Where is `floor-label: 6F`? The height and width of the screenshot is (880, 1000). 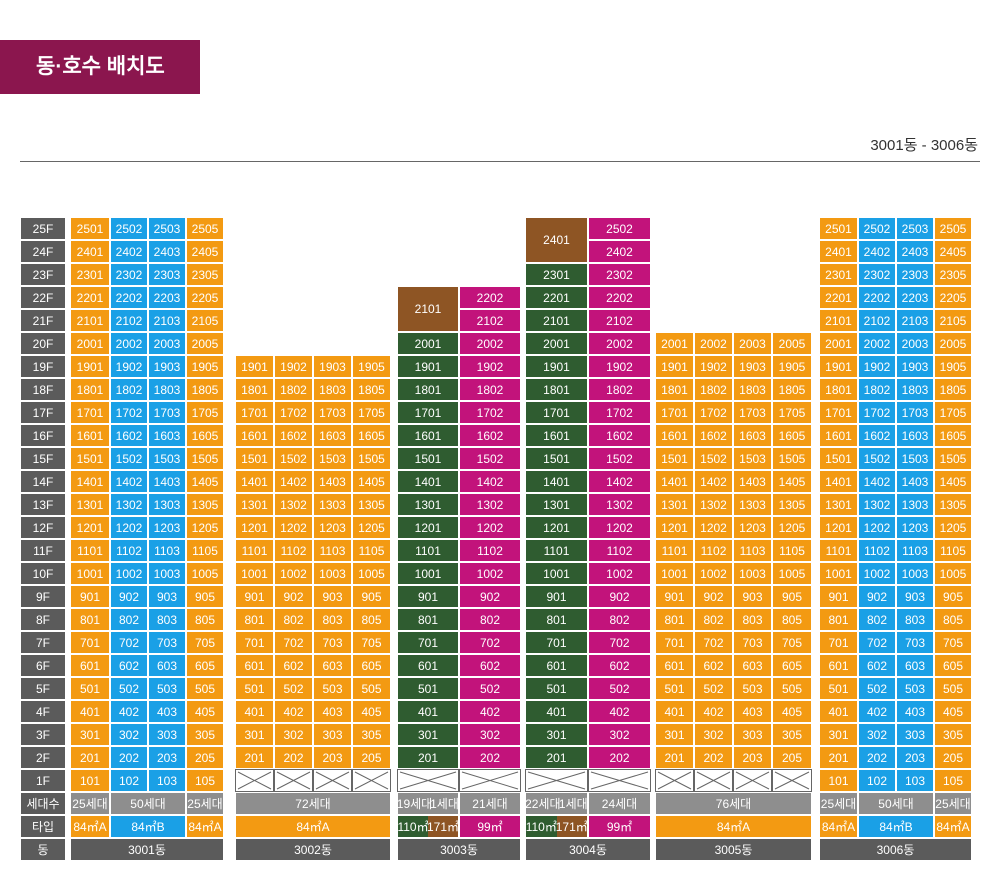 floor-label: 6F is located at coordinates (43, 665).